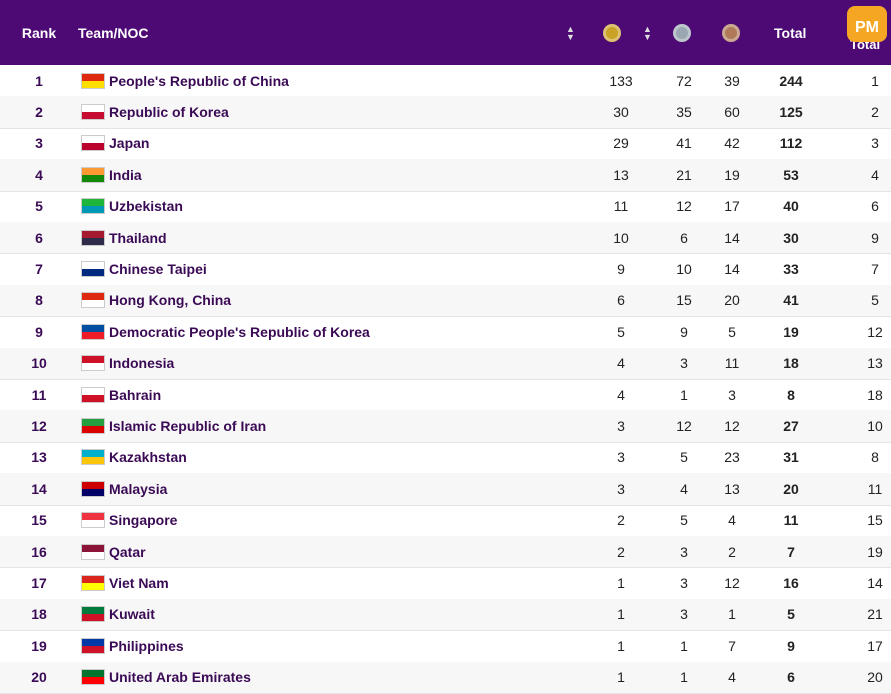 Image resolution: width=891 pixels, height=694 pixels. I want to click on team-cell: People's Republic of China, so click(185, 80).